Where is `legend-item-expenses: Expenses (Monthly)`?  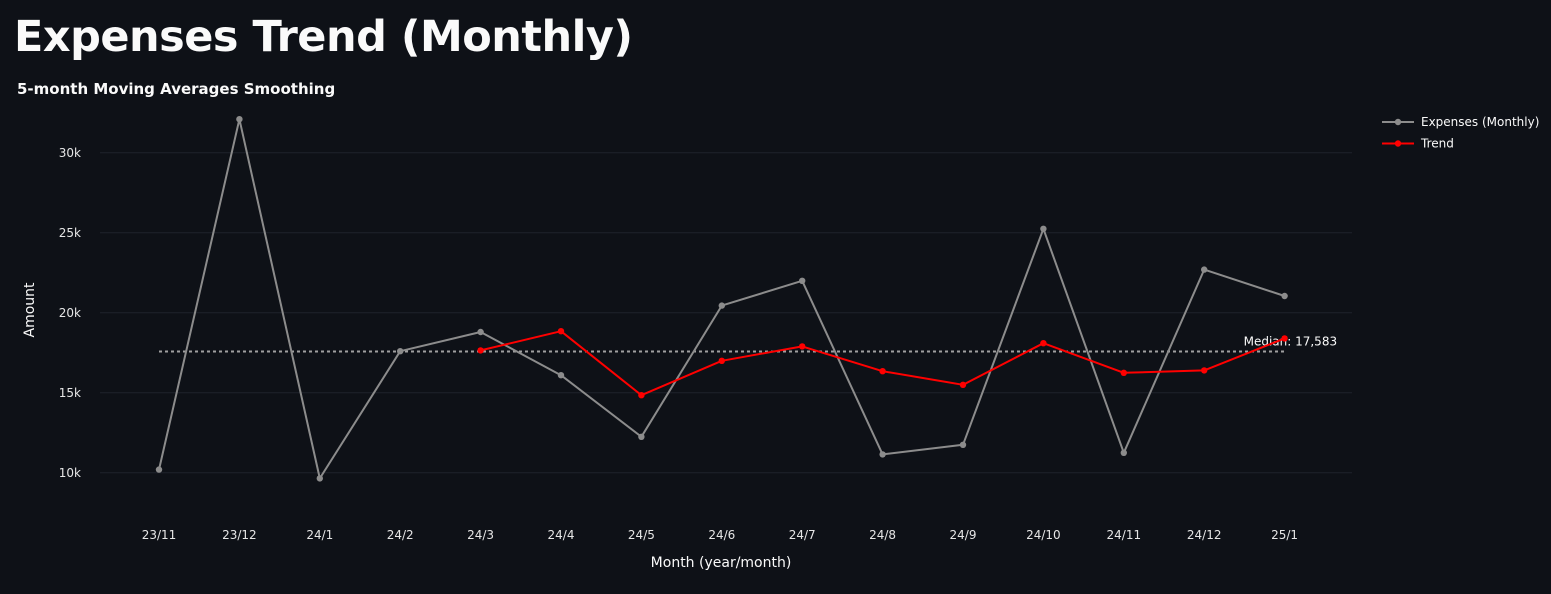 legend-item-expenses: Expenses (Monthly) is located at coordinates (1460, 122).